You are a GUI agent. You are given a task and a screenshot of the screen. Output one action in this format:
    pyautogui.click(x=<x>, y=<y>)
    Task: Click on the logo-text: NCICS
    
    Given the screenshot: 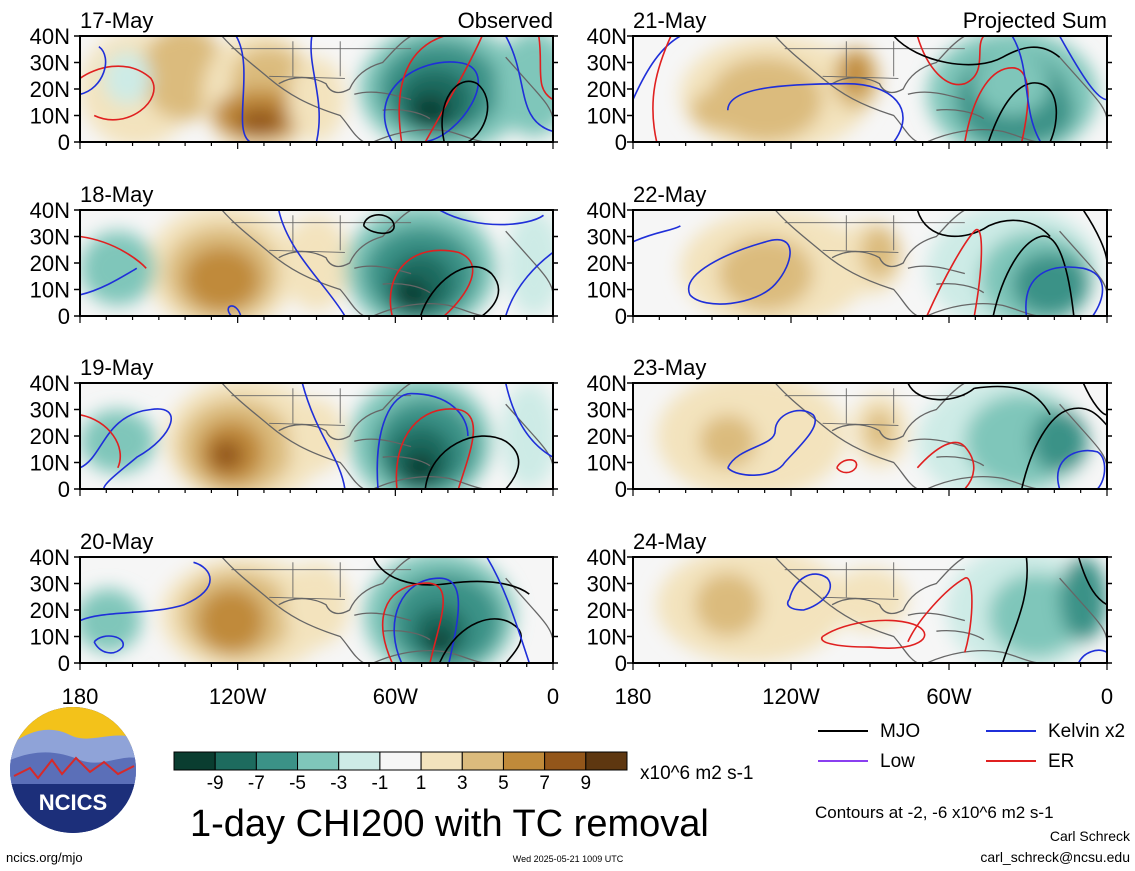 What is the action you would take?
    pyautogui.click(x=73, y=802)
    